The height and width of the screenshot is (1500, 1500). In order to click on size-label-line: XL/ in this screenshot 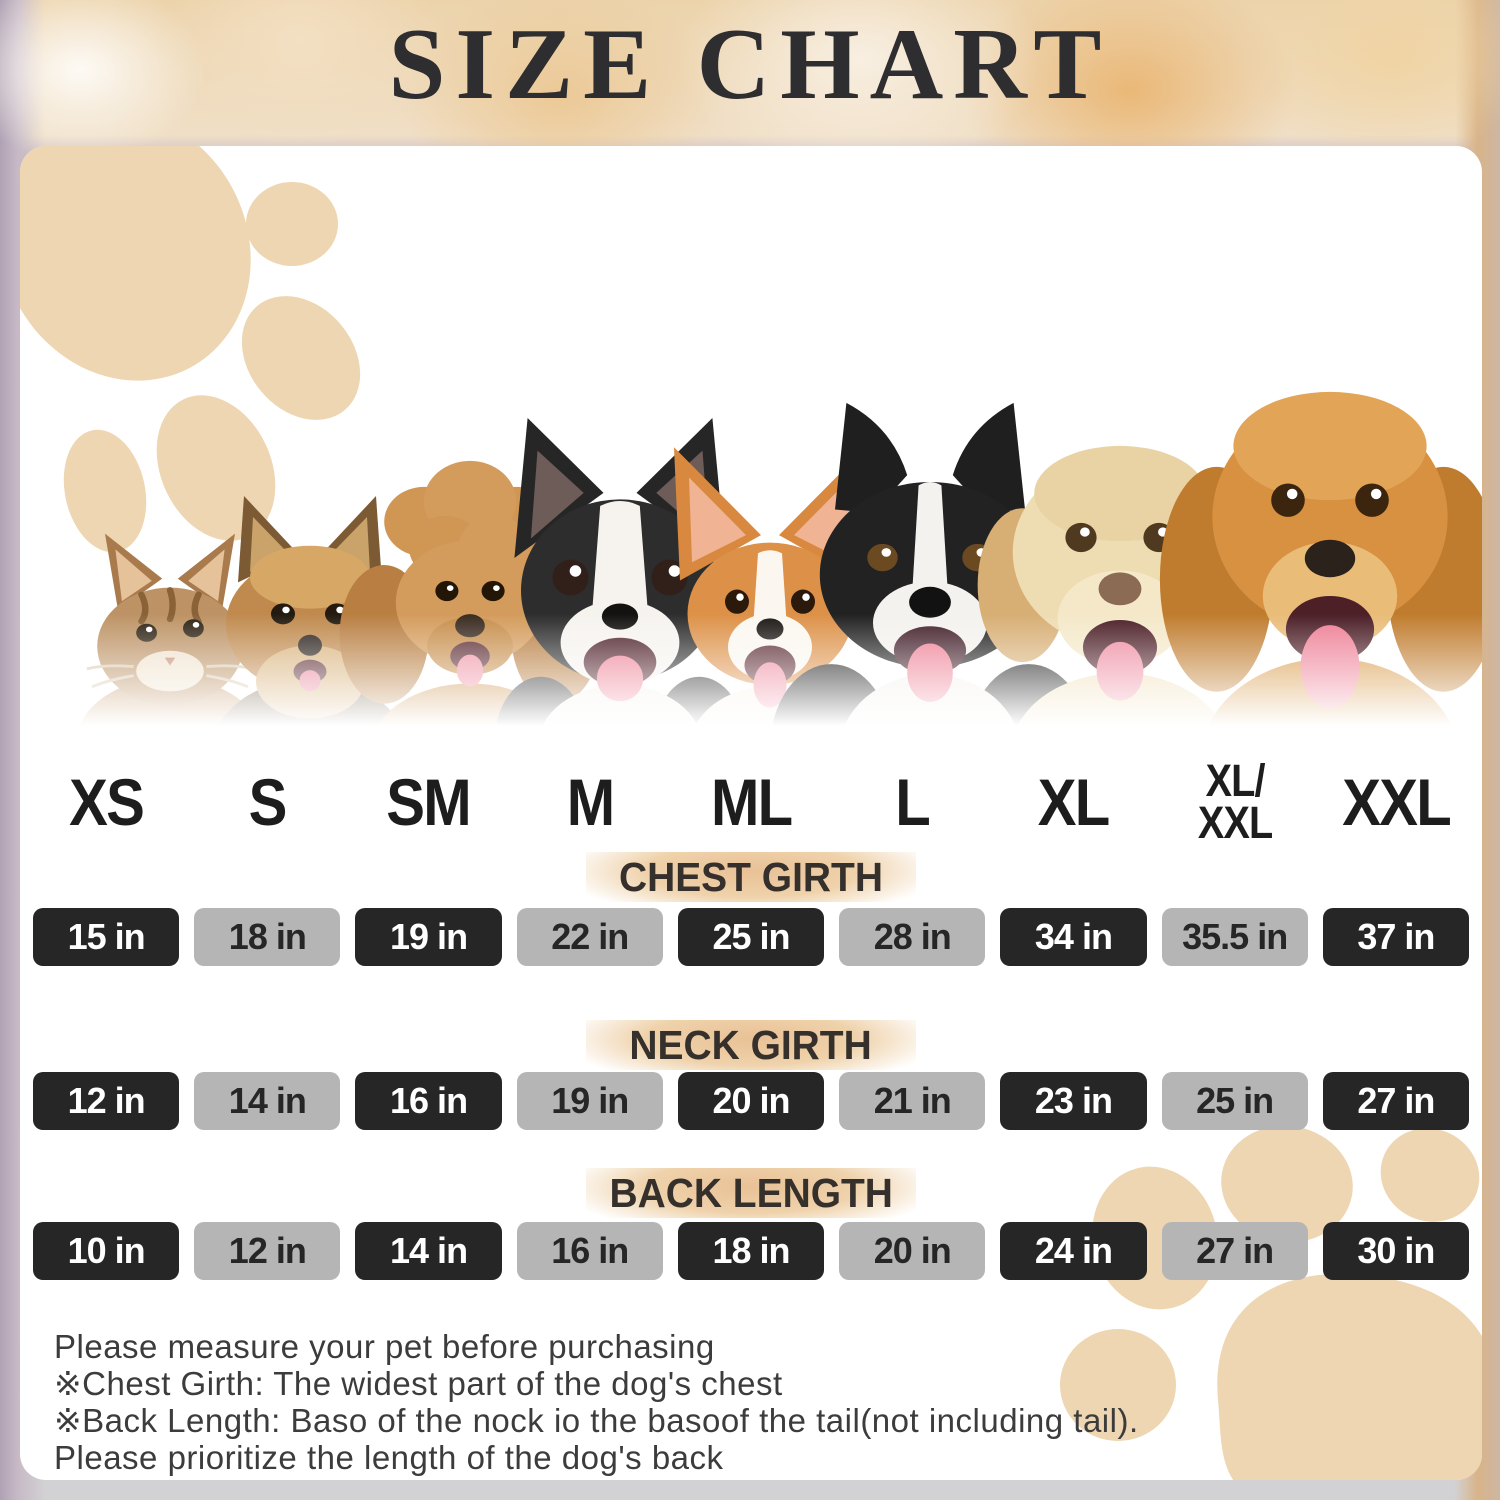, I will do `click(1235, 780)`.